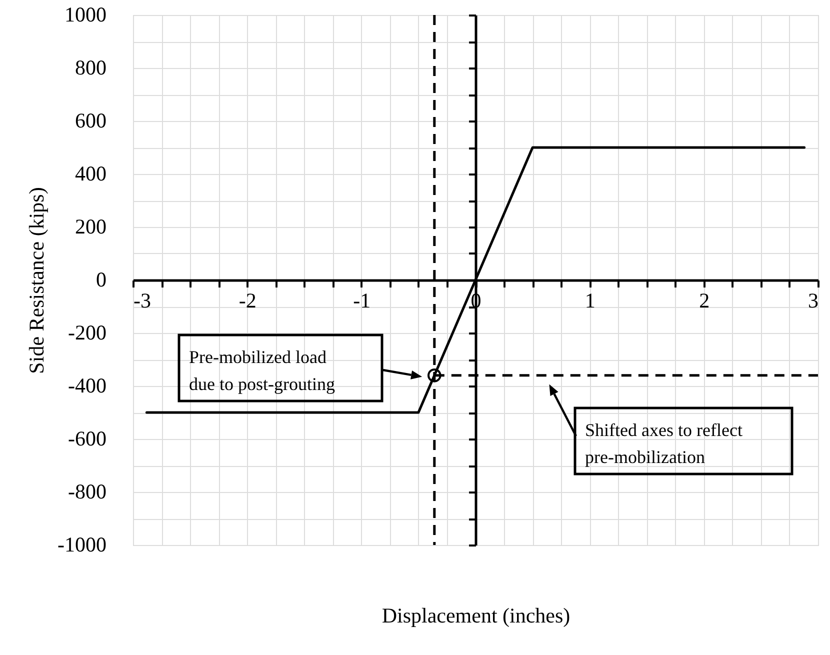  What do you see at coordinates (82, 544) in the screenshot?
I see `y-tick-label: -1000` at bounding box center [82, 544].